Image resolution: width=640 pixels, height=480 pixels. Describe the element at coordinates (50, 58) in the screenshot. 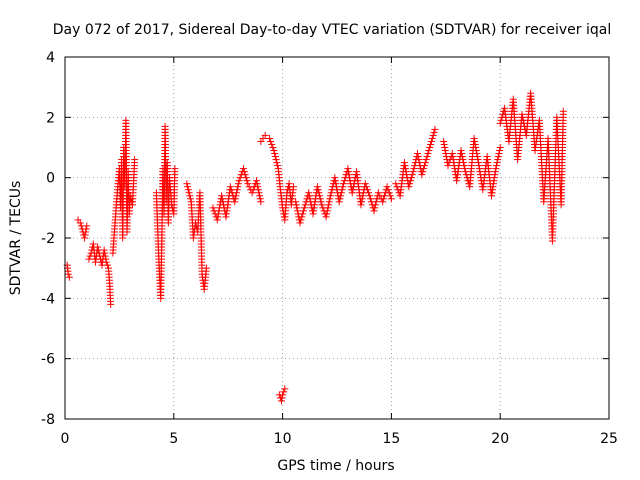

I see `y-tick-label: 4` at that location.